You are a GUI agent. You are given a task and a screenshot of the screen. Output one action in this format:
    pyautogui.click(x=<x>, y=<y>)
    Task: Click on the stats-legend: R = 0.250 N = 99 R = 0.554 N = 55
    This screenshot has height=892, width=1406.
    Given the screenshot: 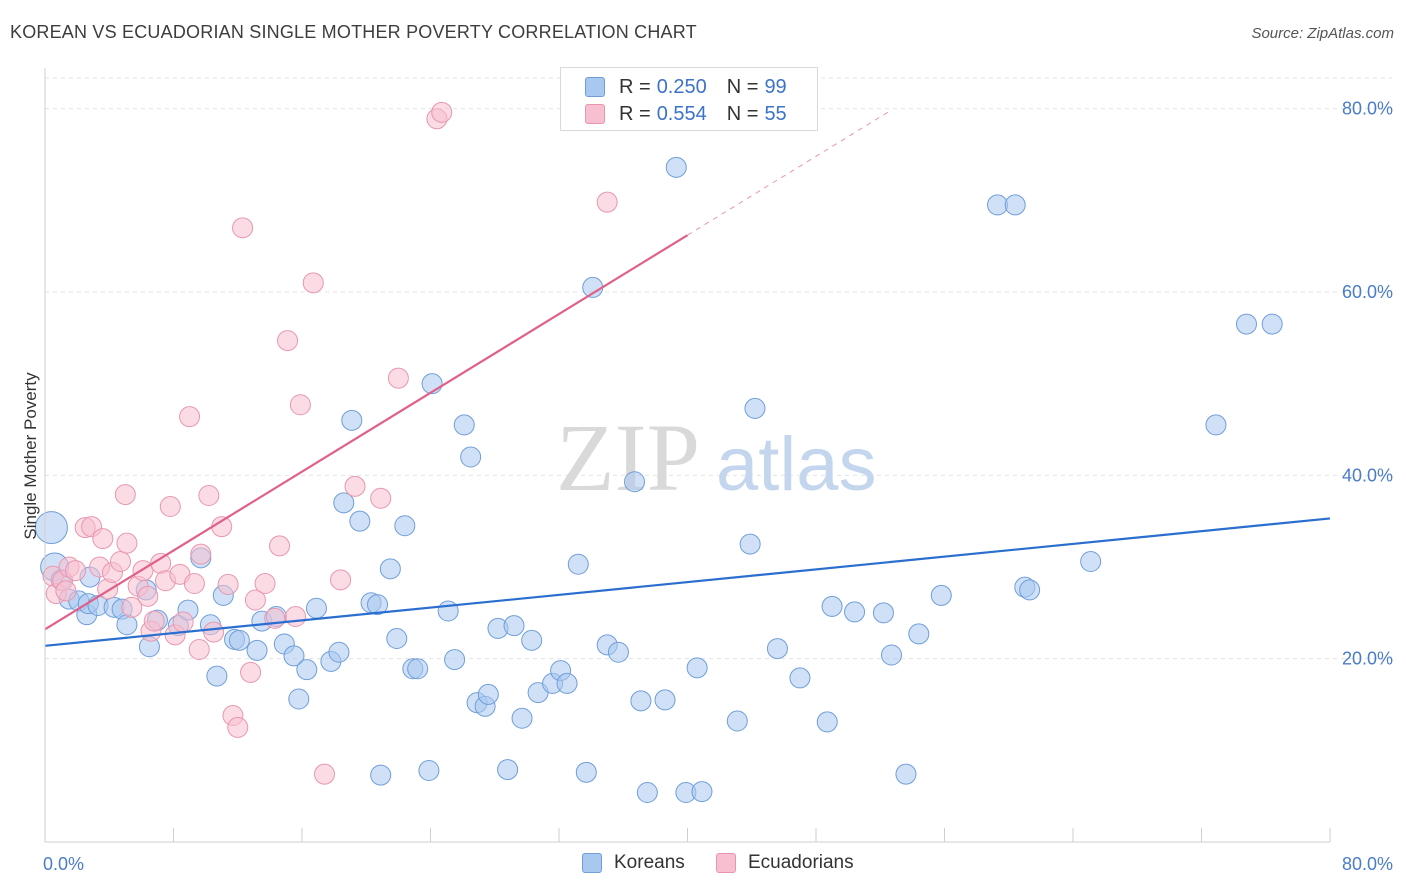 What is the action you would take?
    pyautogui.click(x=689, y=99)
    